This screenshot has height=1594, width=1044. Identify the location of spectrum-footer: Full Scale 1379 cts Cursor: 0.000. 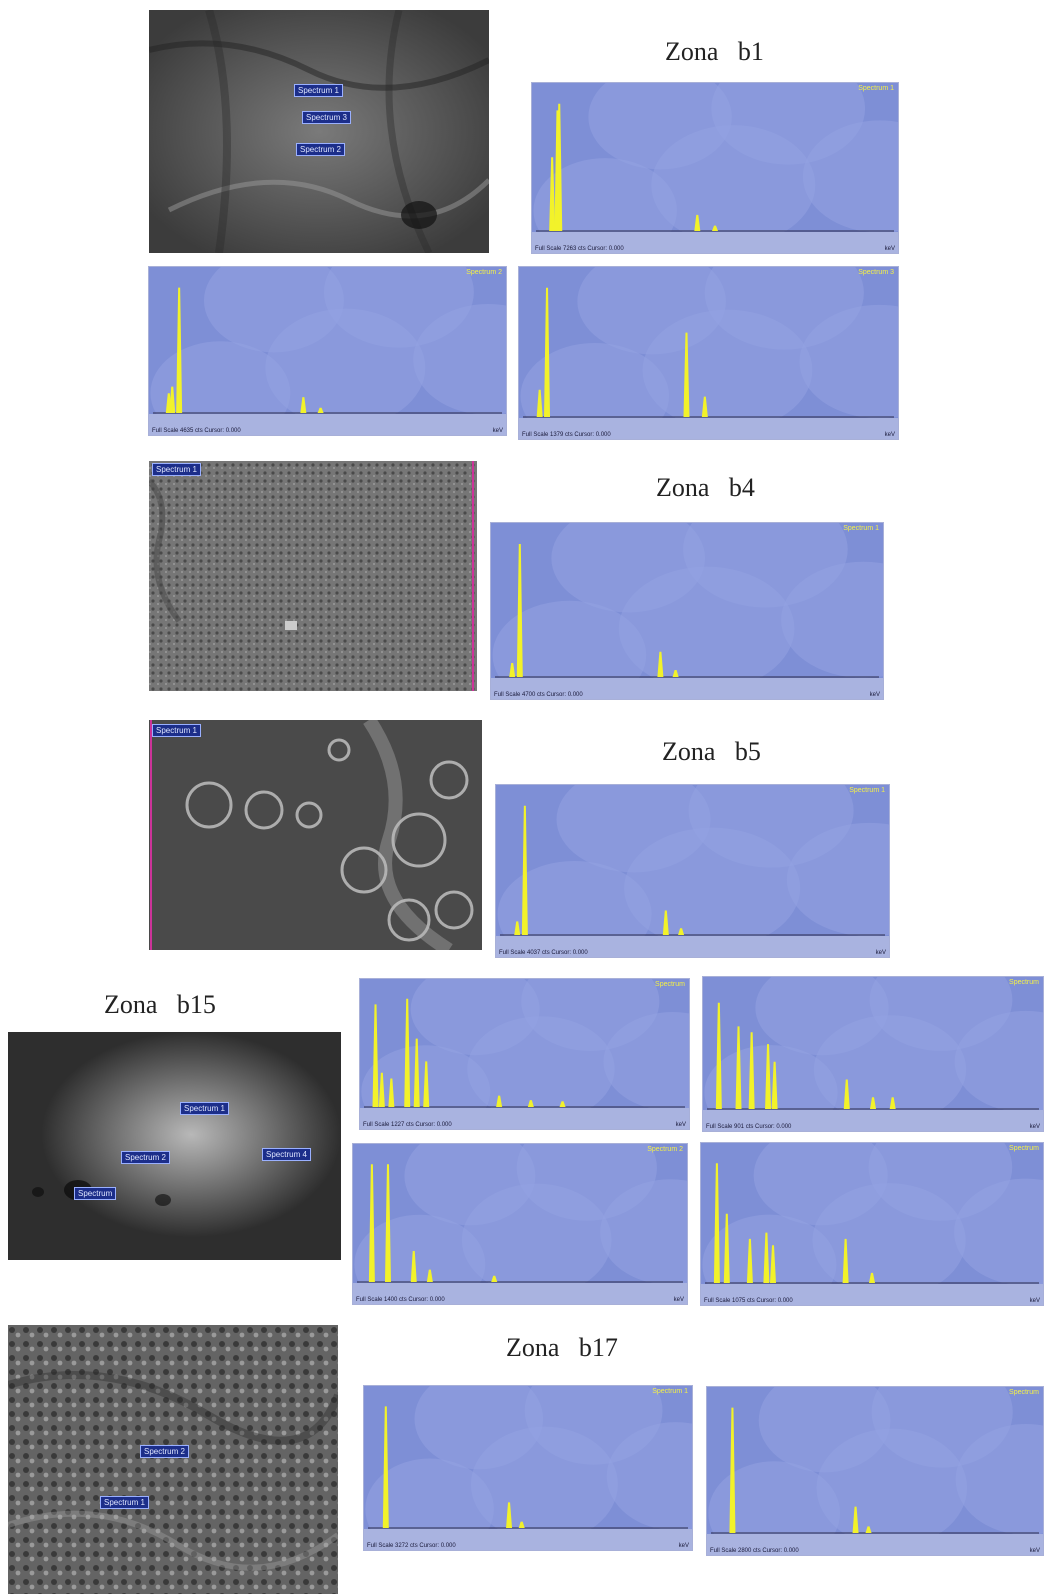
(566, 435).